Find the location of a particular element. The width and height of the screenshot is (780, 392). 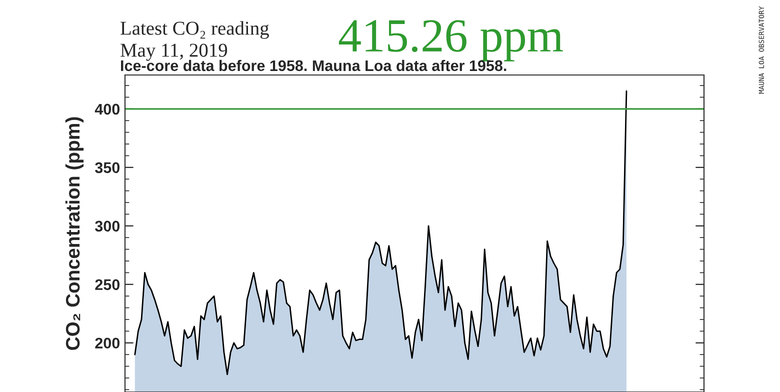

y-tick-label: 400 is located at coordinates (107, 109).